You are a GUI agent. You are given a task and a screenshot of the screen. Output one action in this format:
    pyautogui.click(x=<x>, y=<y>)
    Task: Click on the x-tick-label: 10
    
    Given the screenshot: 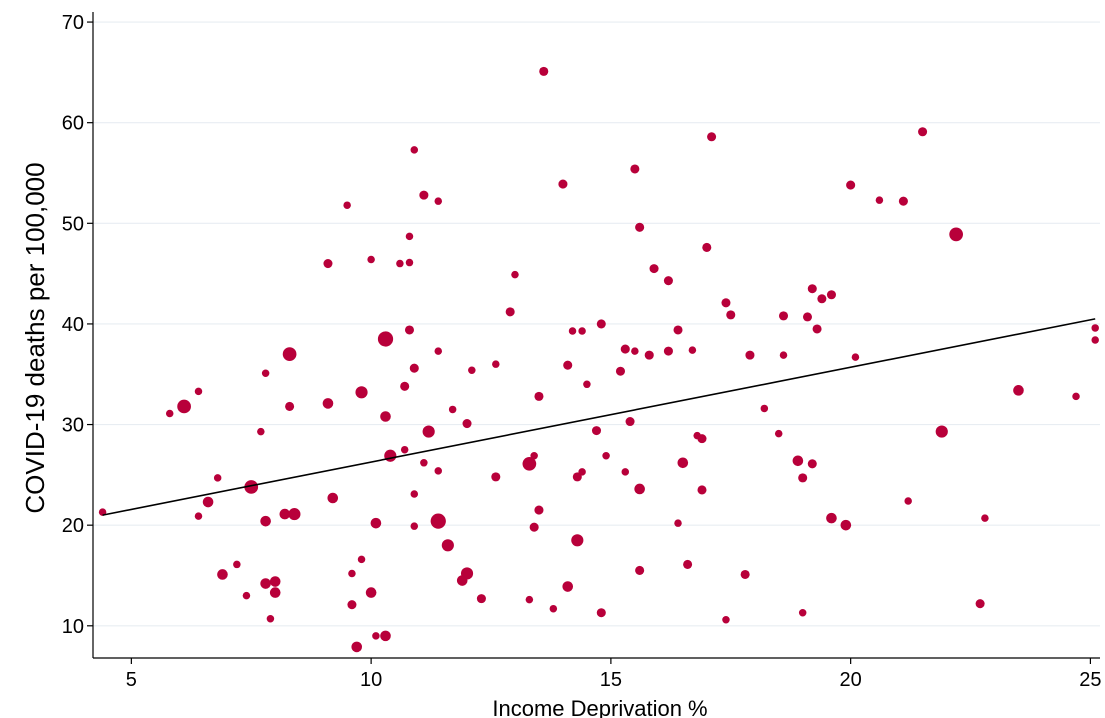 What is the action you would take?
    pyautogui.click(x=371, y=680)
    